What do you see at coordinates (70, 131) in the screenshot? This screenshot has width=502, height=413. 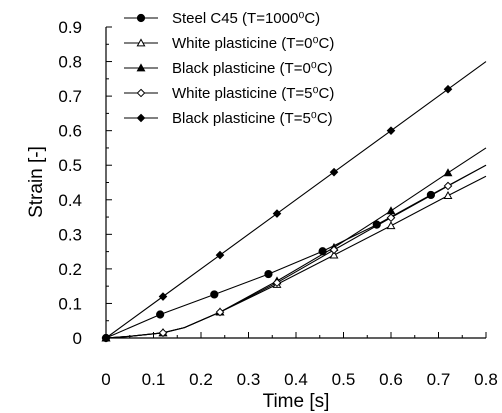 I see `y-tick-label: 0.6` at bounding box center [70, 131].